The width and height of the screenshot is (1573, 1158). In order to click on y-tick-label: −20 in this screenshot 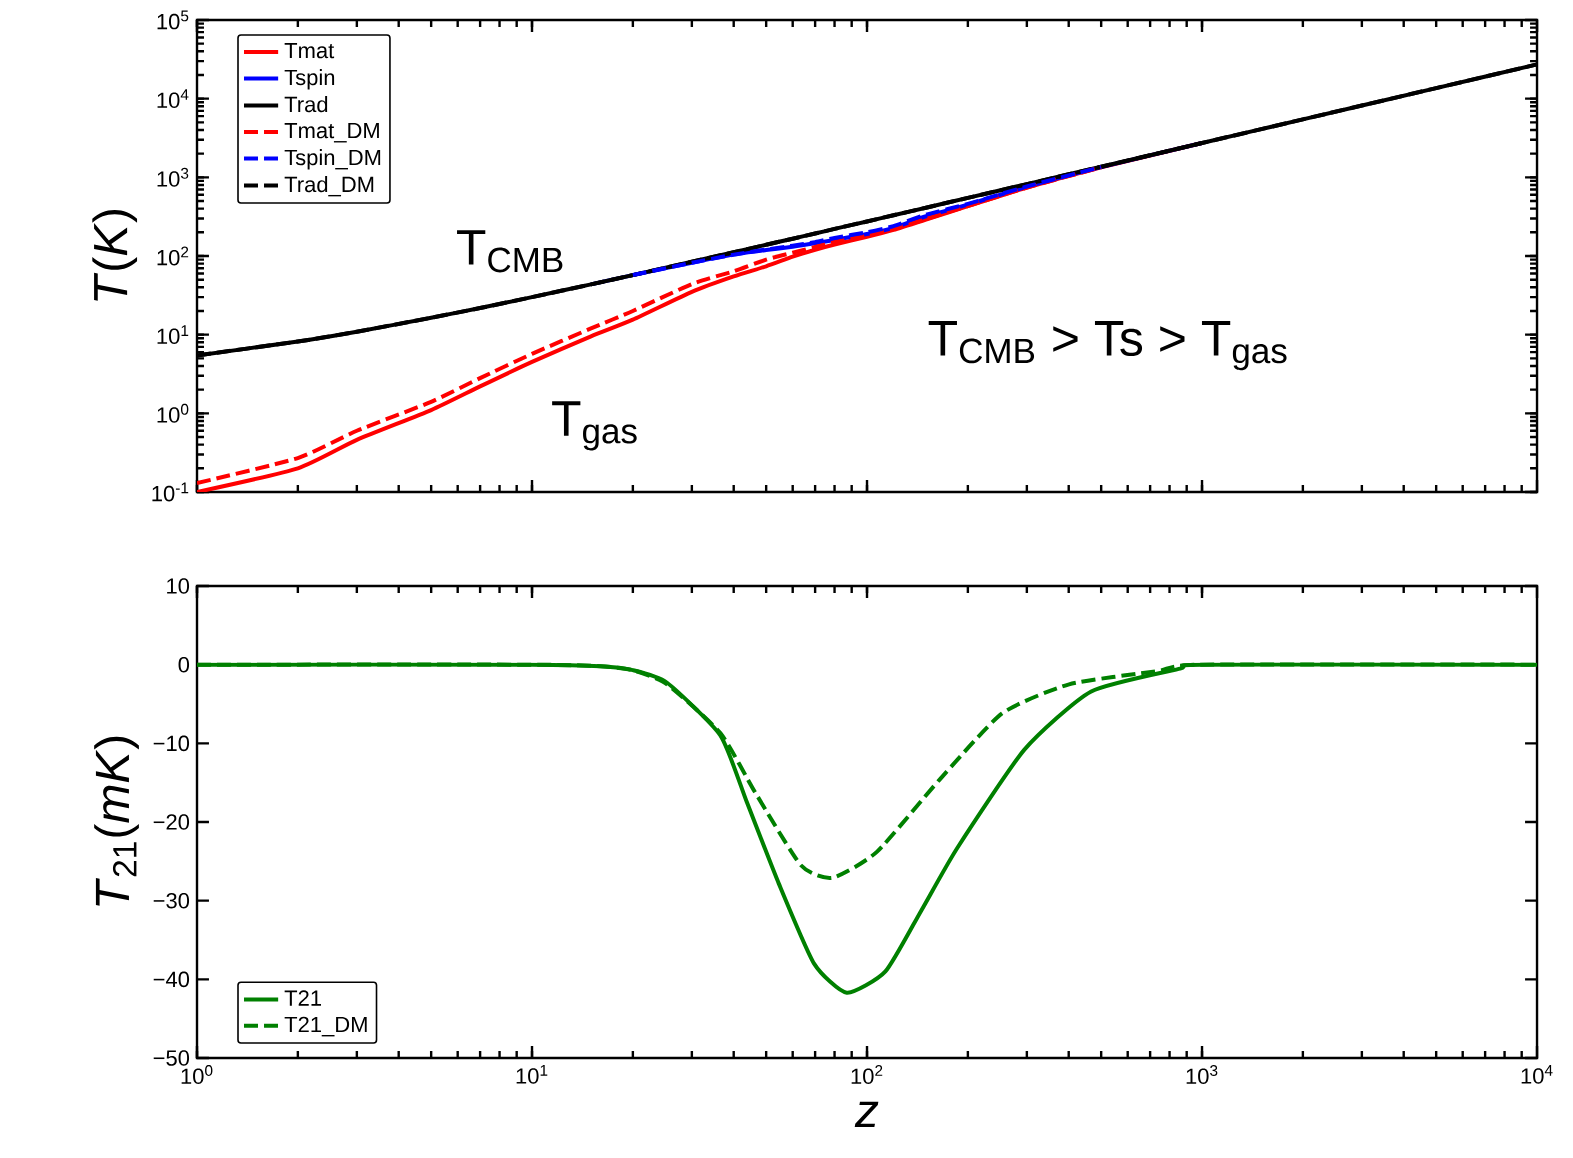, I will do `click(171, 822)`.